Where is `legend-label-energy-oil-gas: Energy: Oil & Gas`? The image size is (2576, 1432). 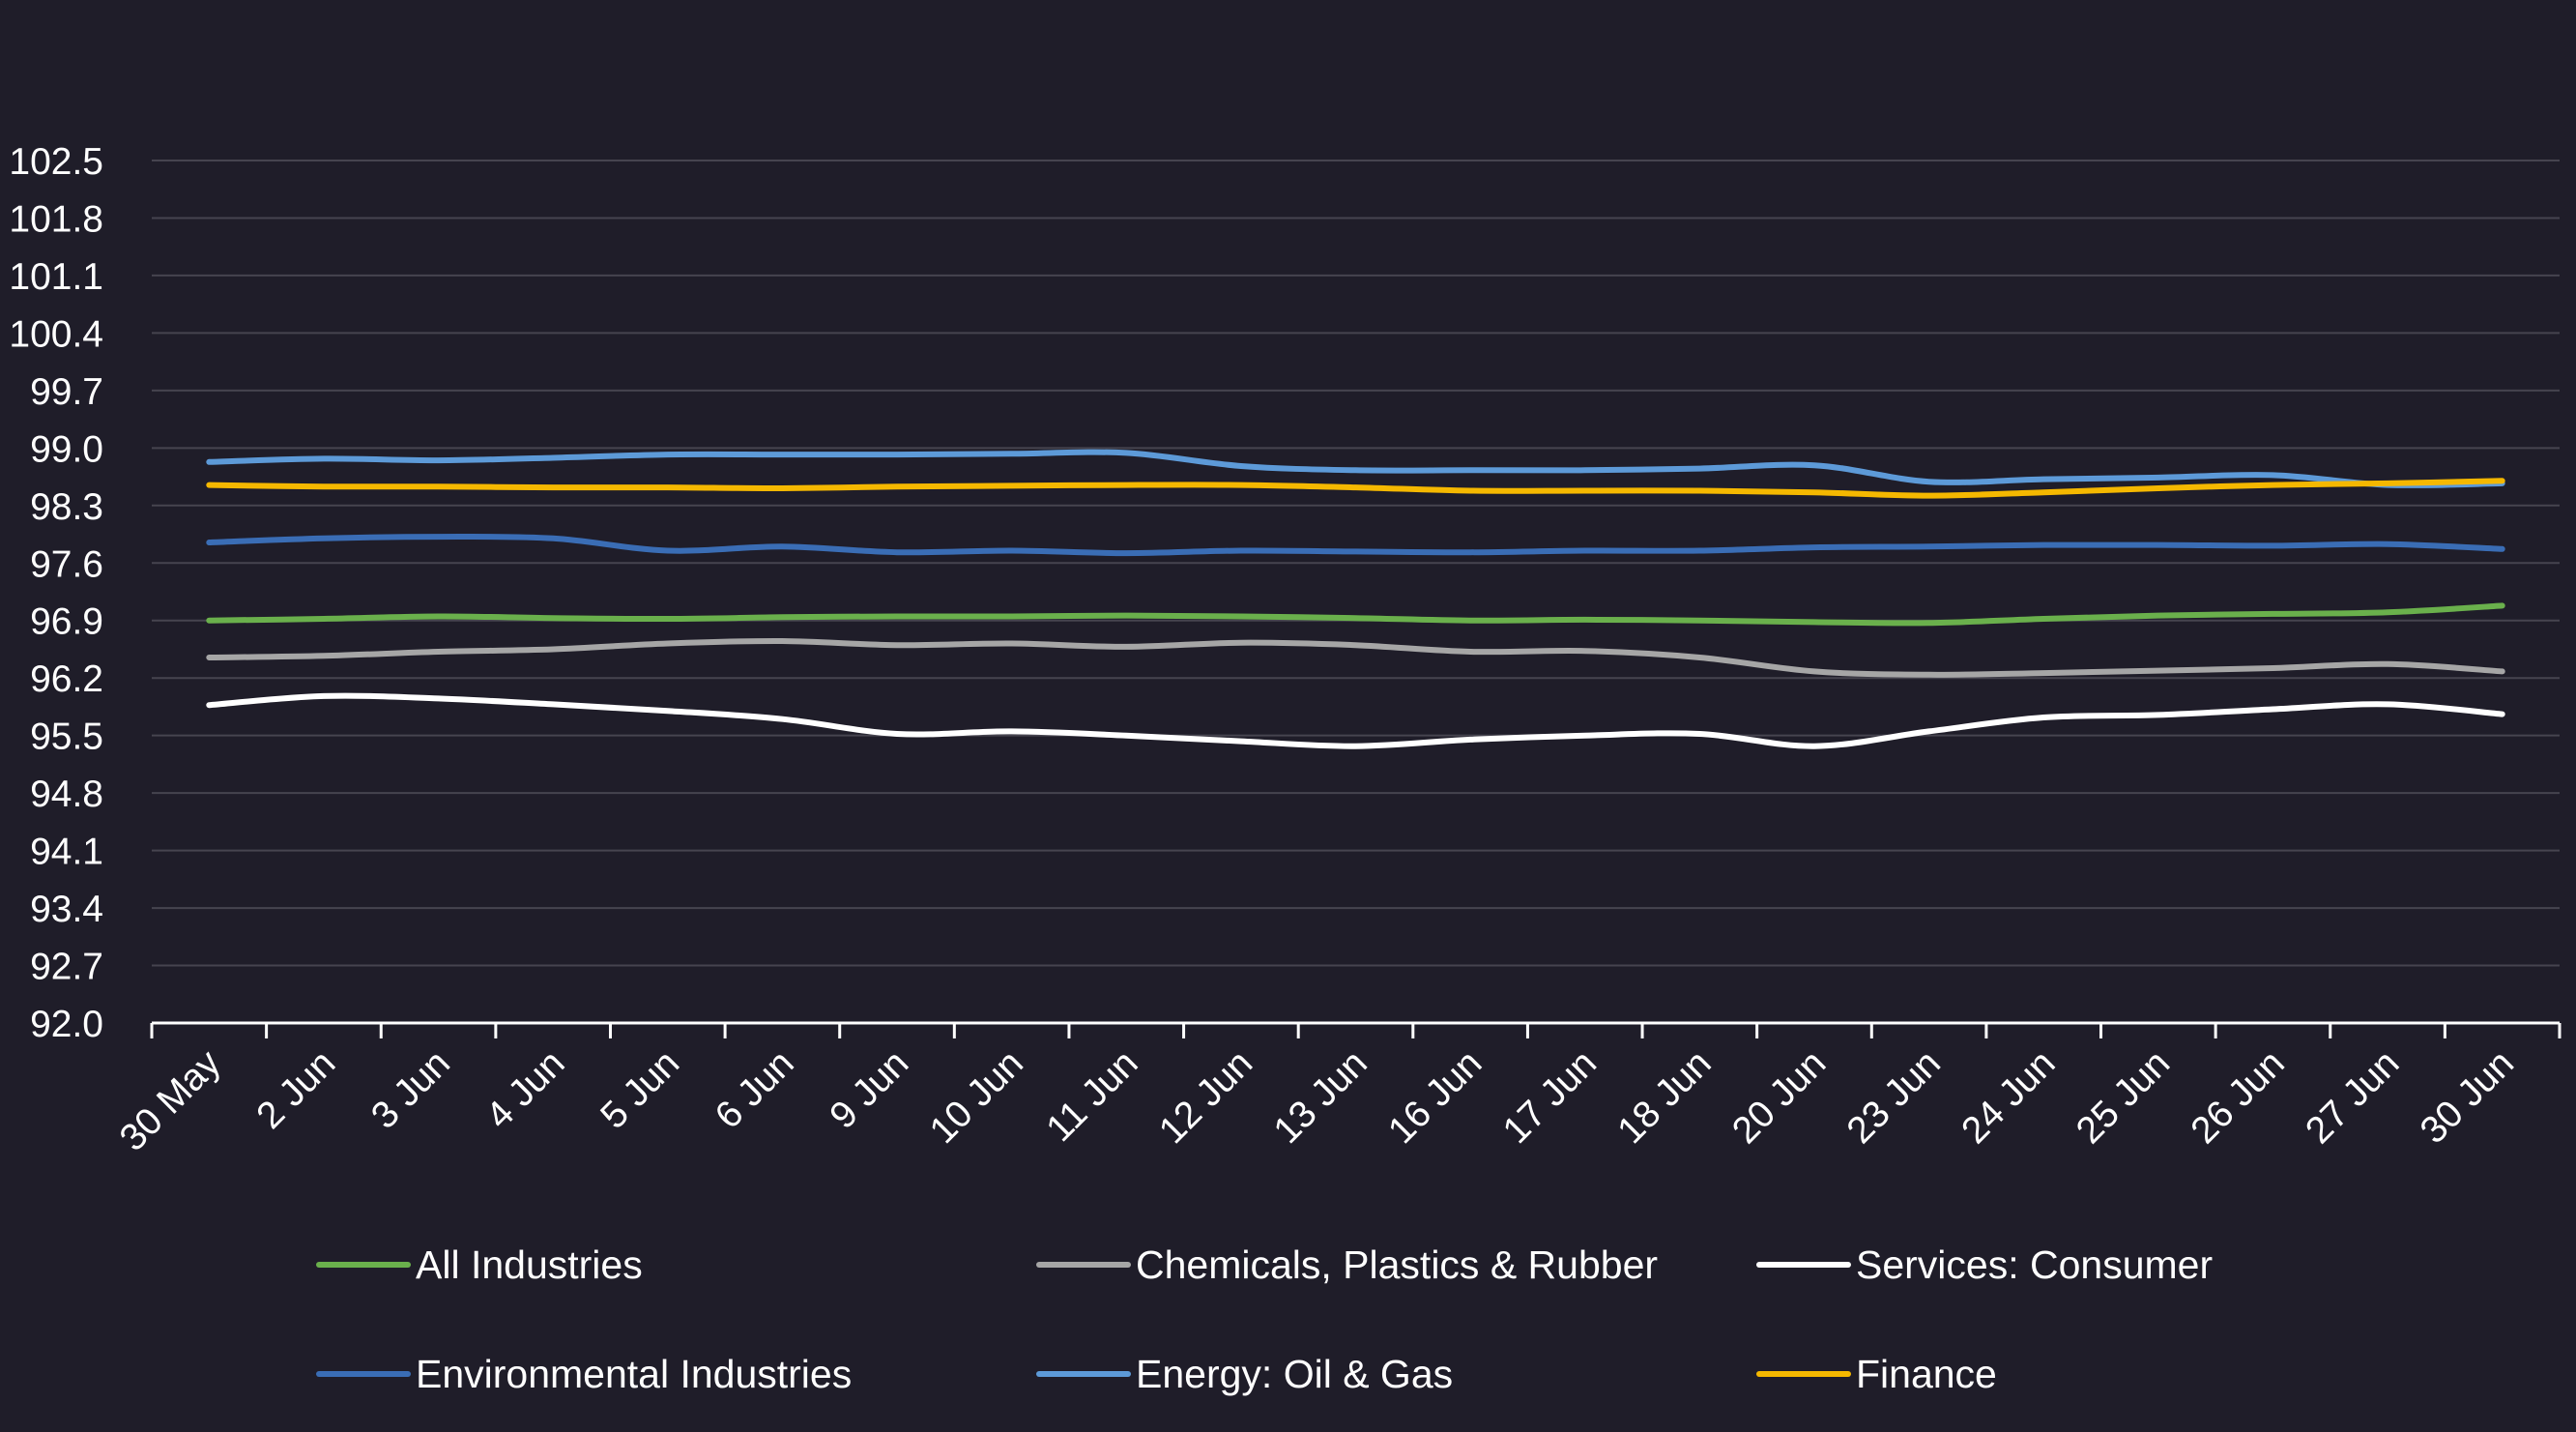
legend-label-energy-oil-gas: Energy: Oil & Gas is located at coordinates (1294, 1374).